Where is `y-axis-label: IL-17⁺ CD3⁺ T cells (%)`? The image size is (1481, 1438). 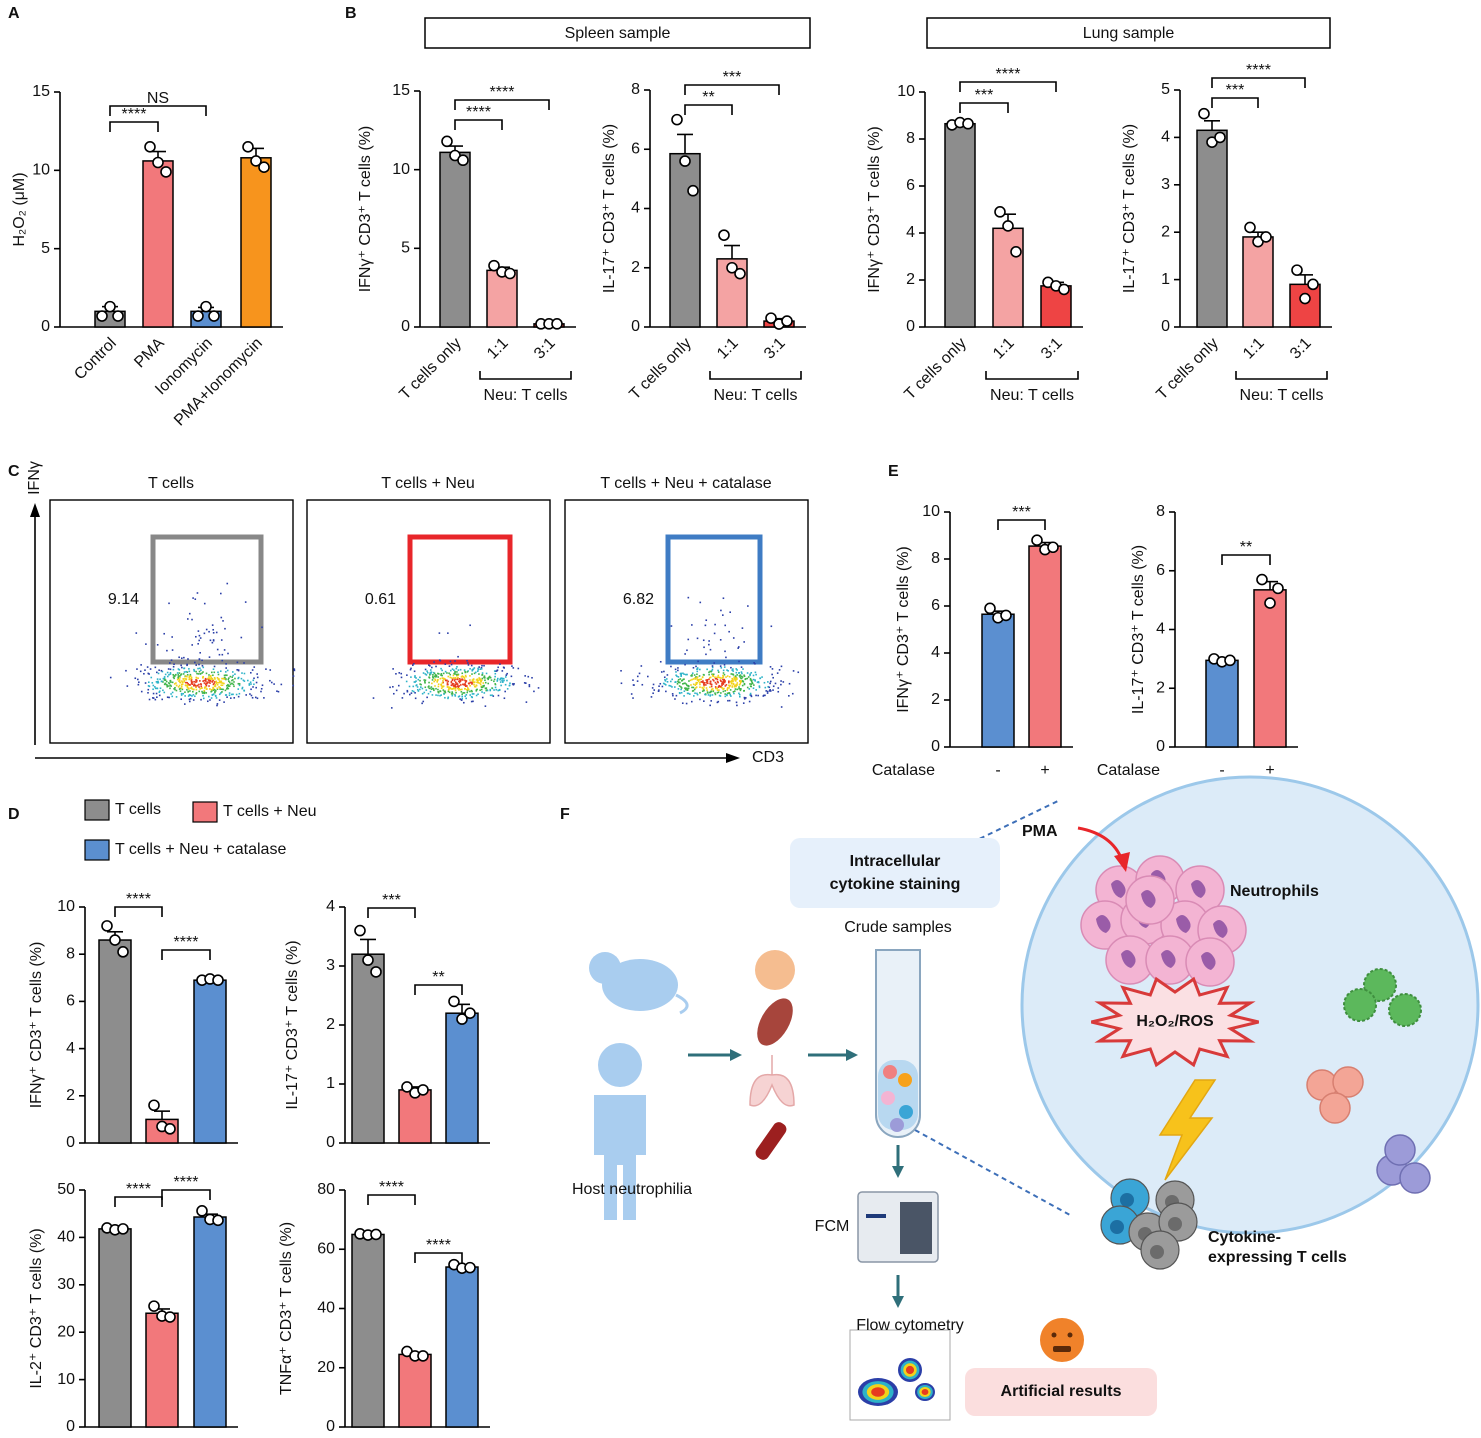
y-axis-label: IL-17⁺ CD3⁺ T cells (%) is located at coordinates (1129, 208).